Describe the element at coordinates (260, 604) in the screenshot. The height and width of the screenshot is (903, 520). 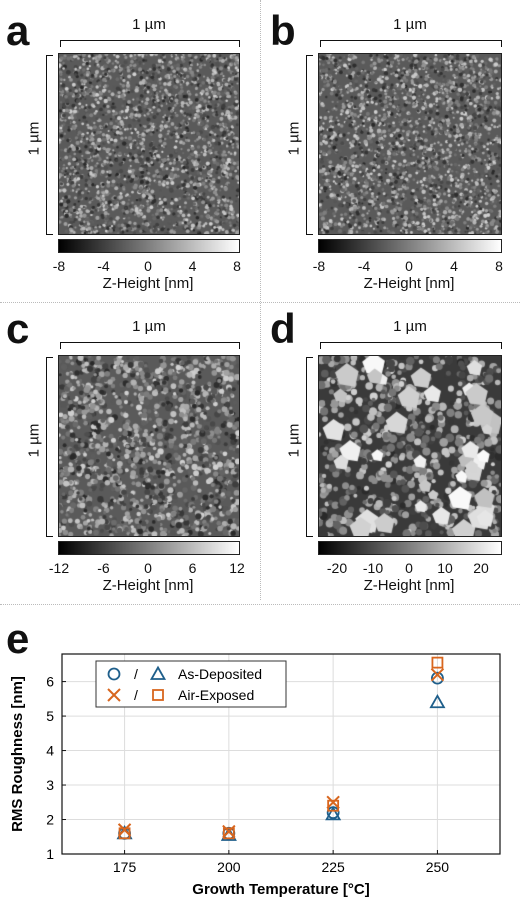
I see `divider-bottom` at that location.